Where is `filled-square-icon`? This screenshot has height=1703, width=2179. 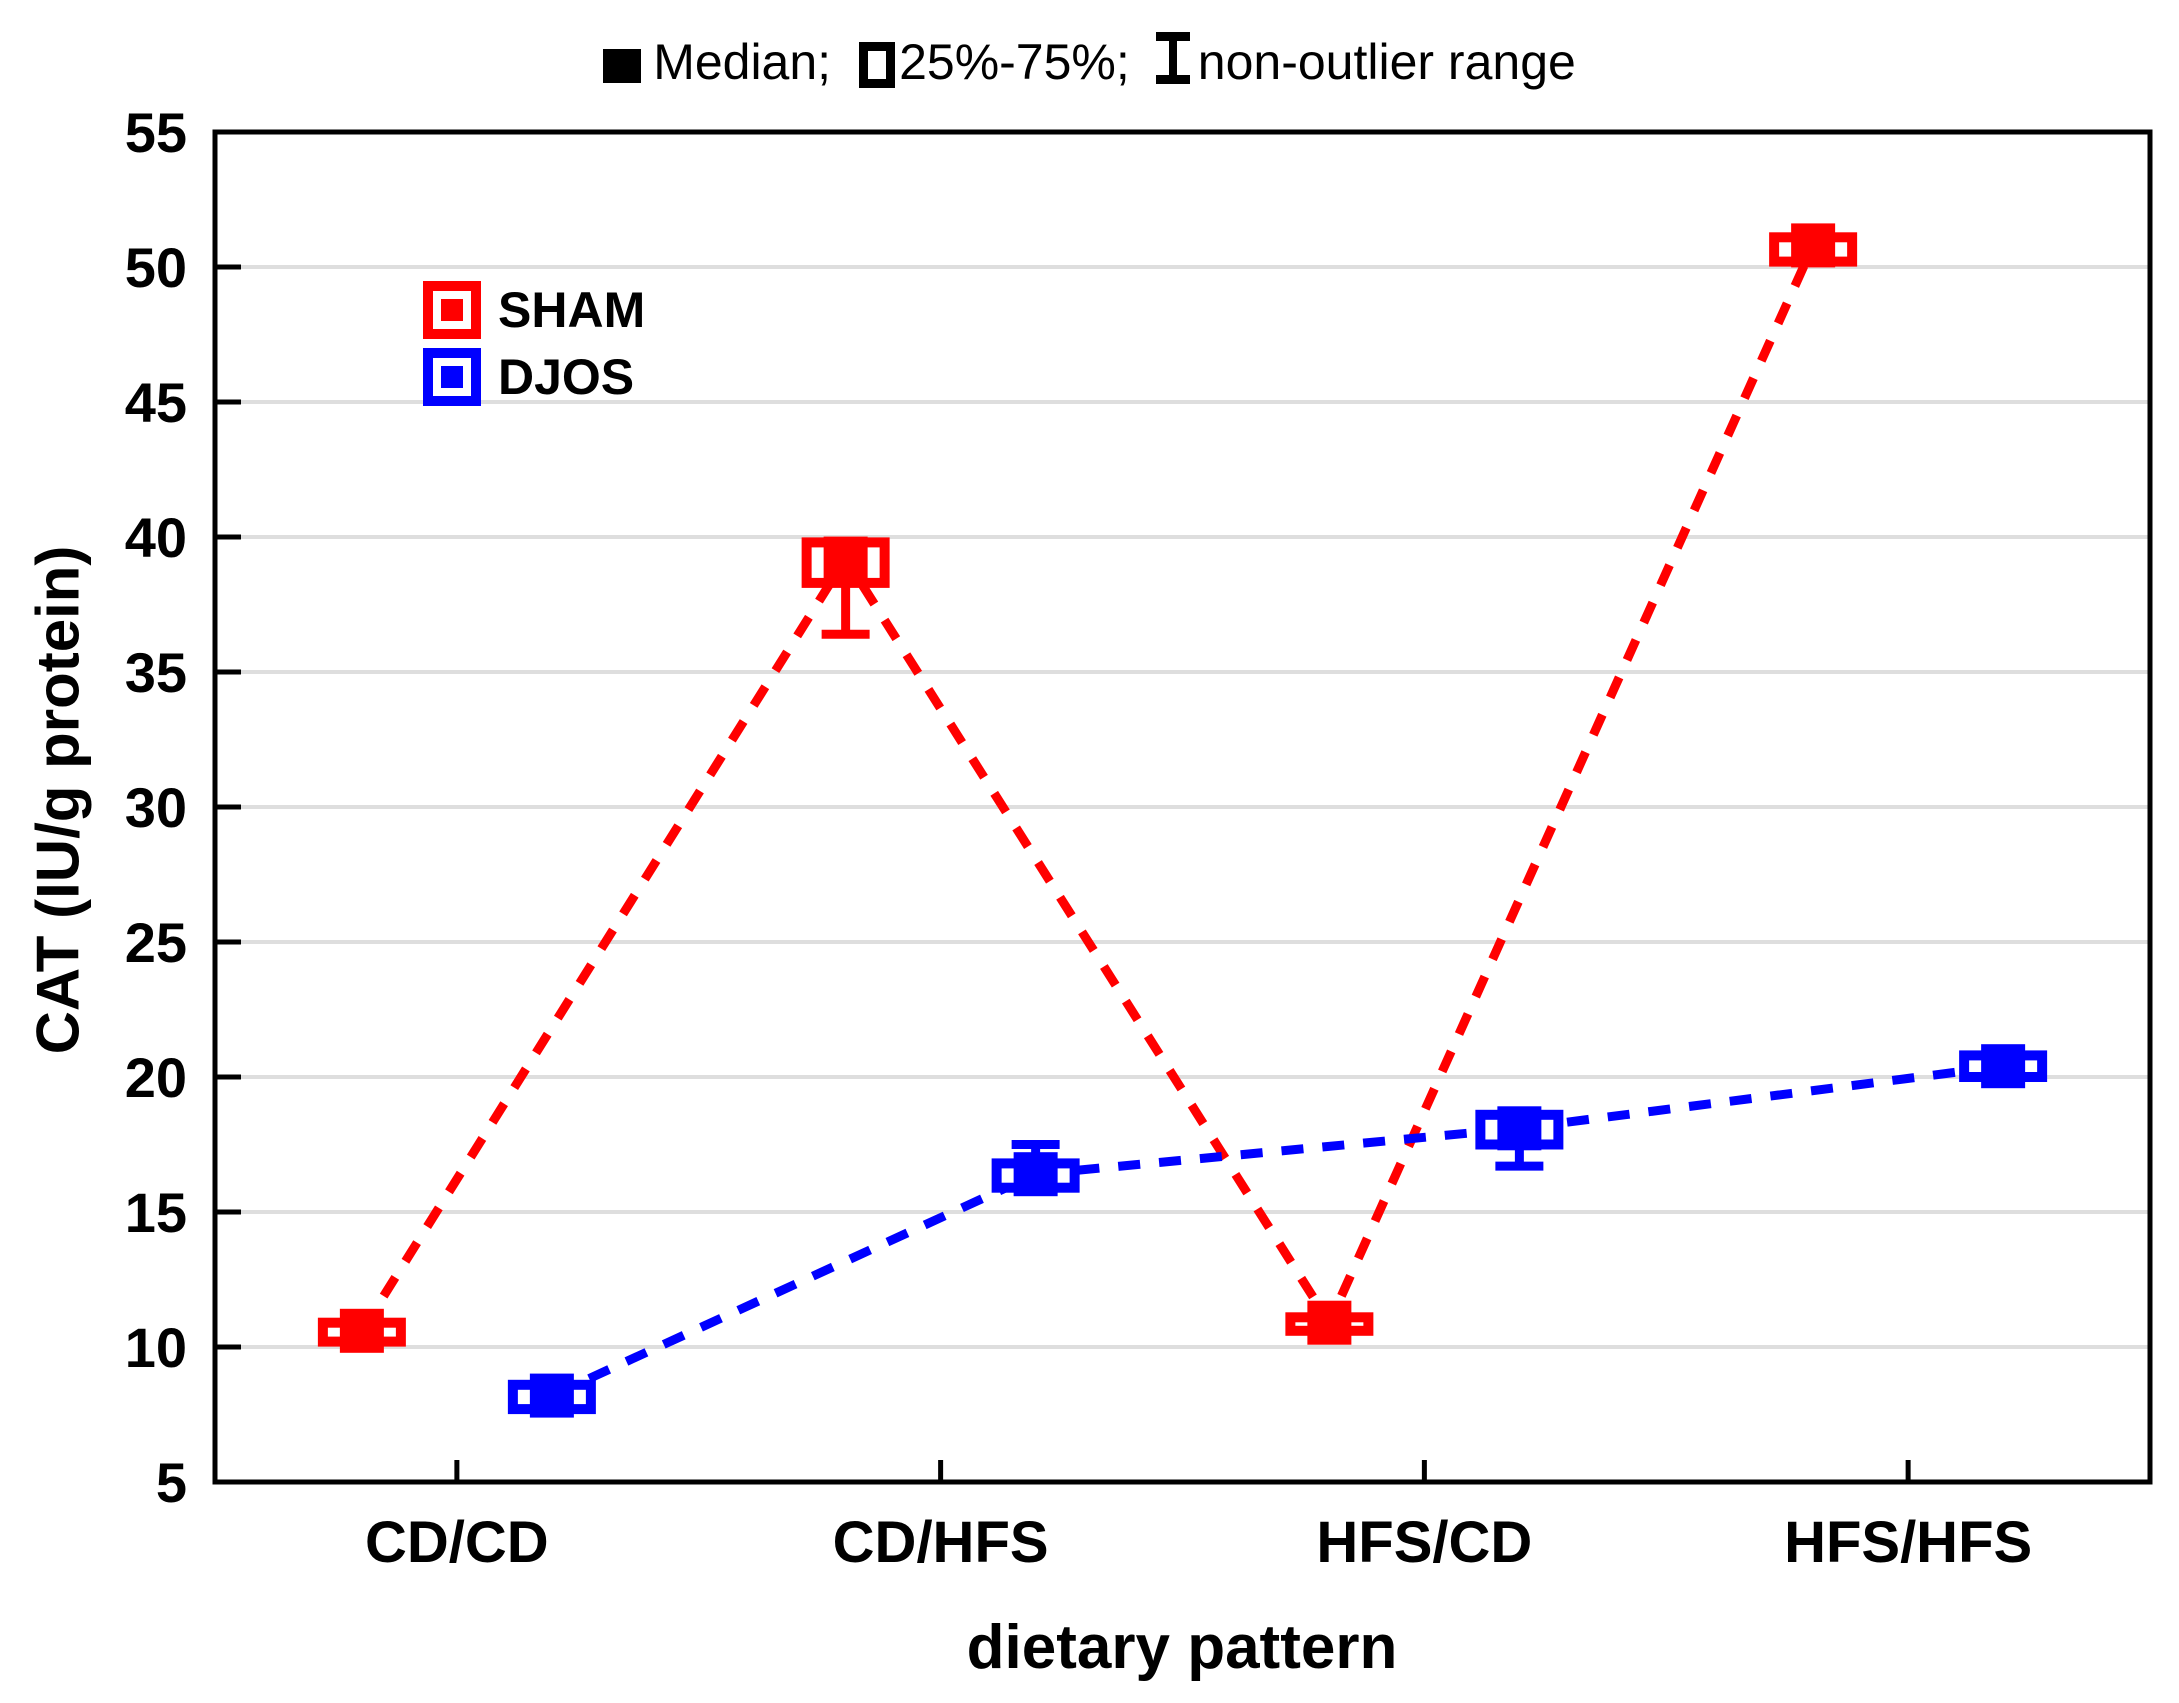
filled-square-icon is located at coordinates (622, 65).